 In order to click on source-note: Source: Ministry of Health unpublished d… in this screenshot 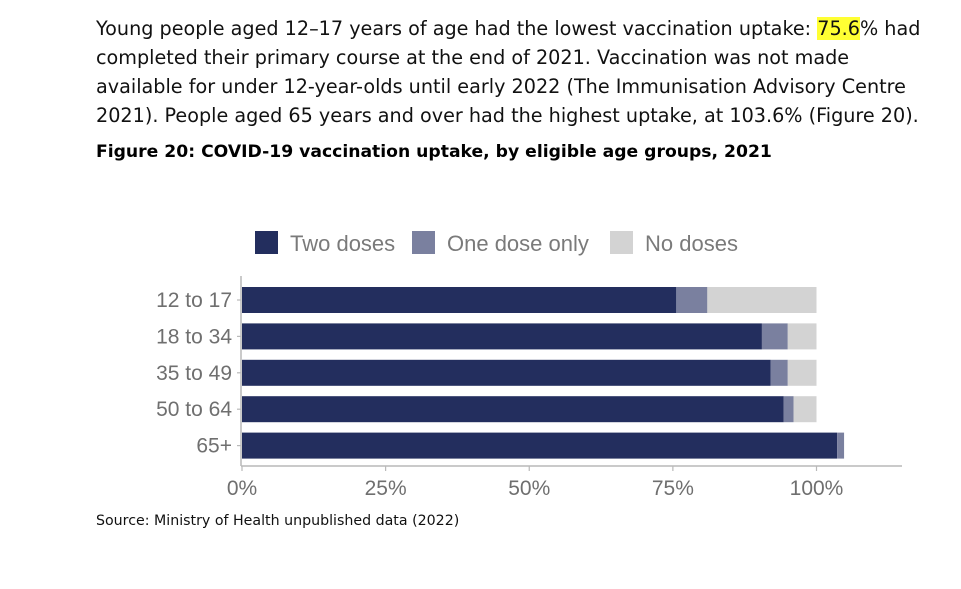, I will do `click(278, 521)`.